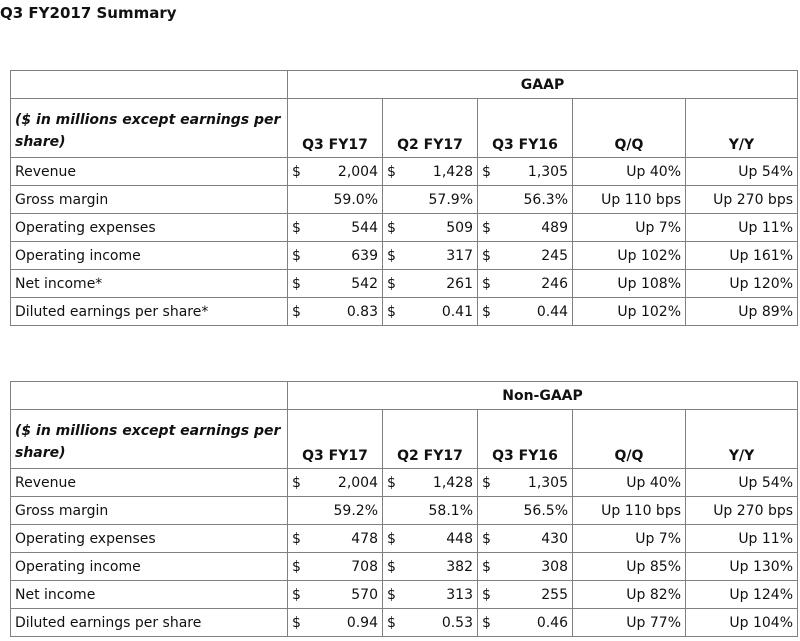 The image size is (800, 641). Describe the element at coordinates (525, 255) in the screenshot. I see `value-cell: $245` at that location.